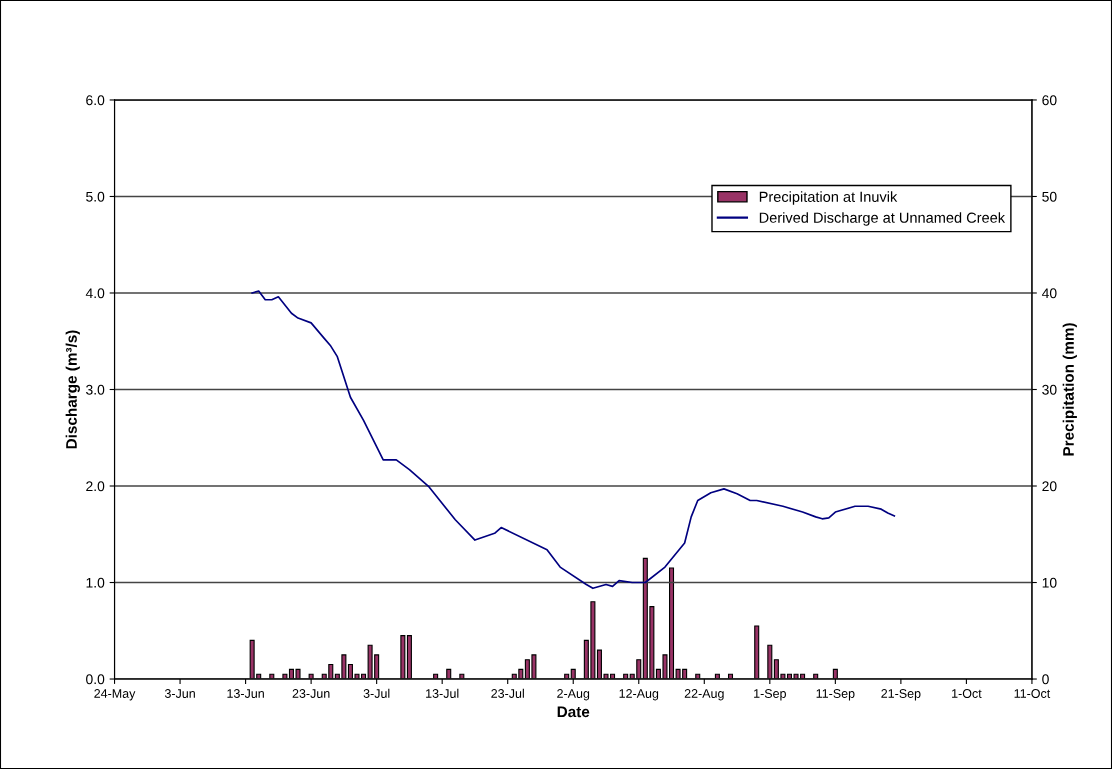  Describe the element at coordinates (882, 219) in the screenshot. I see `legend-label: Derived Discharge at Unnamed Creek` at that location.